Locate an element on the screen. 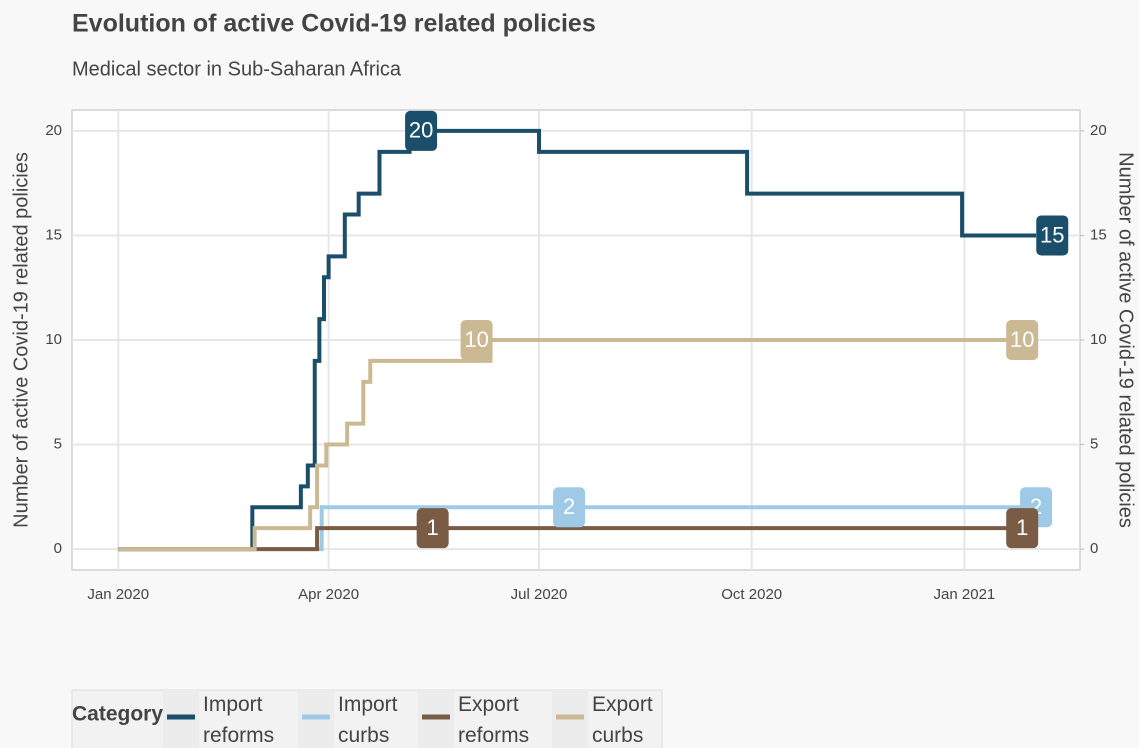  x-tick-label: Jul 2020 is located at coordinates (539, 594).